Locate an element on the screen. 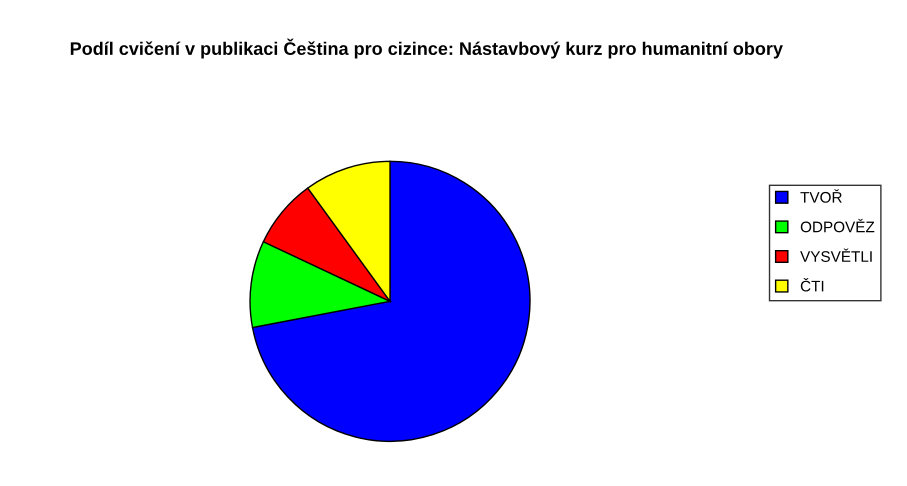  chart-title: Podíl cvičení v publikaci Čeština pro cizince: Nástavbový kurz pro humanitní obory is located at coordinates (426, 48).